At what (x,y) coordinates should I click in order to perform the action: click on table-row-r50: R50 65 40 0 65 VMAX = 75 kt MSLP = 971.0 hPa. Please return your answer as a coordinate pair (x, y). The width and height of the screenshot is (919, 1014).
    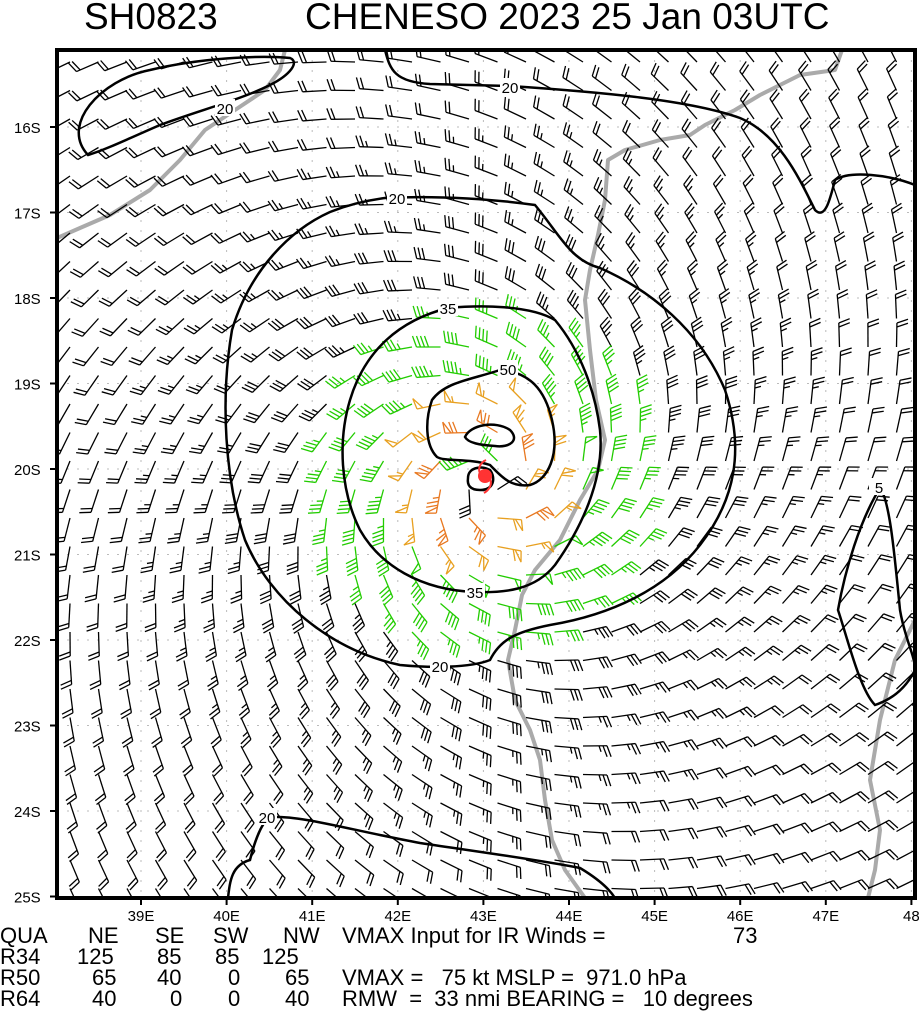
    Looking at the image, I should click on (459, 978).